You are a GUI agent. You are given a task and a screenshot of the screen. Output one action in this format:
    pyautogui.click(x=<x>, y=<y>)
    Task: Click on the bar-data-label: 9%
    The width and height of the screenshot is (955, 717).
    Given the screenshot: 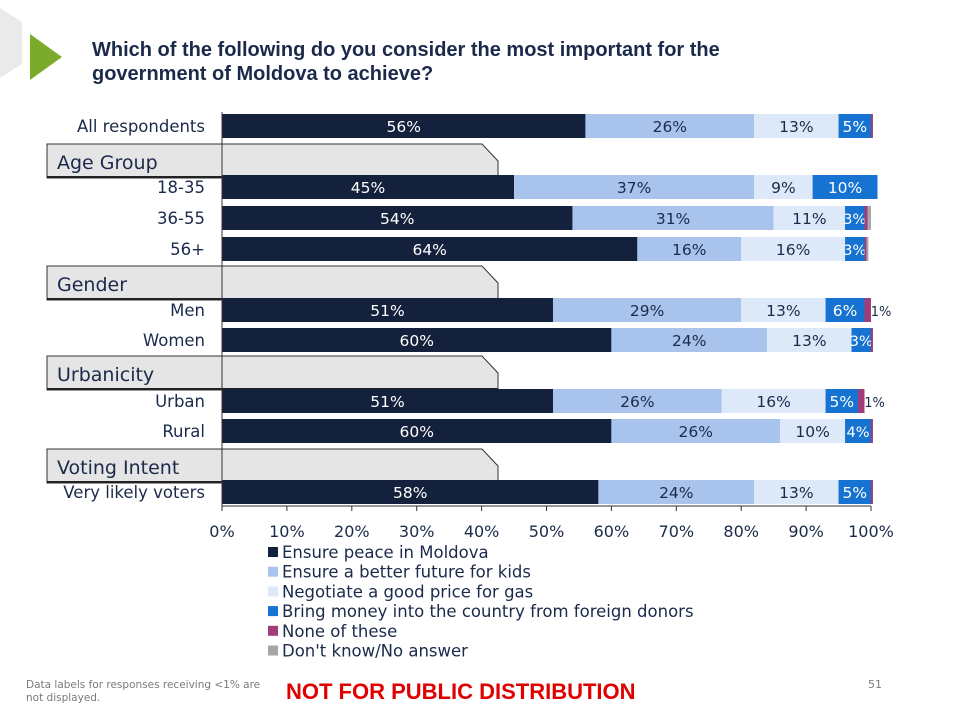 What is the action you would take?
    pyautogui.click(x=783, y=188)
    